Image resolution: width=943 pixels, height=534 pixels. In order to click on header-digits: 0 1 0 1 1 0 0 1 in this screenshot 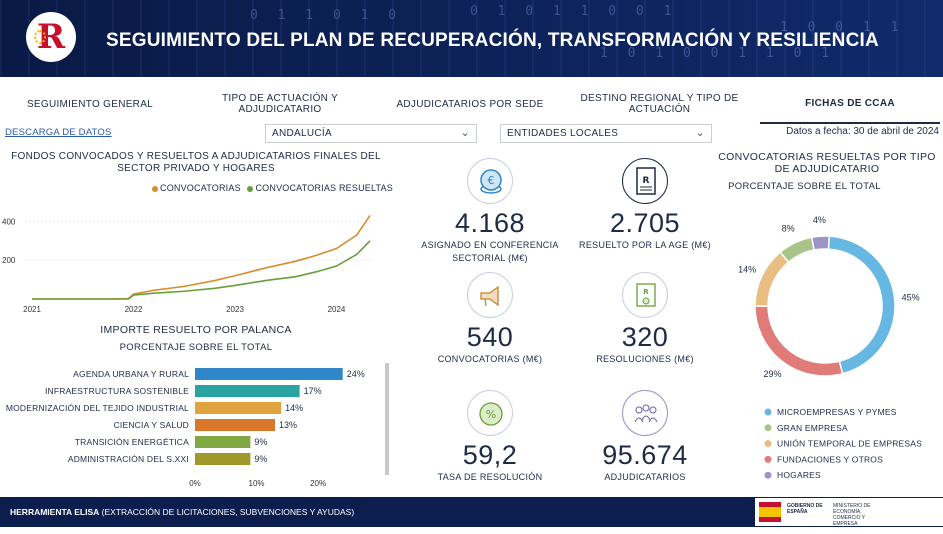, I will do `click(574, 11)`.